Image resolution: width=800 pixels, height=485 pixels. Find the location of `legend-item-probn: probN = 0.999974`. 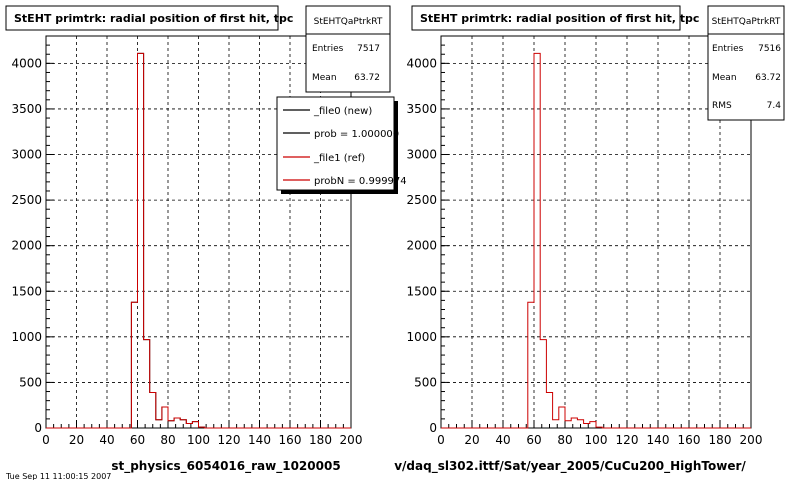

legend-item-probn: probN = 0.999974 is located at coordinates (360, 181).